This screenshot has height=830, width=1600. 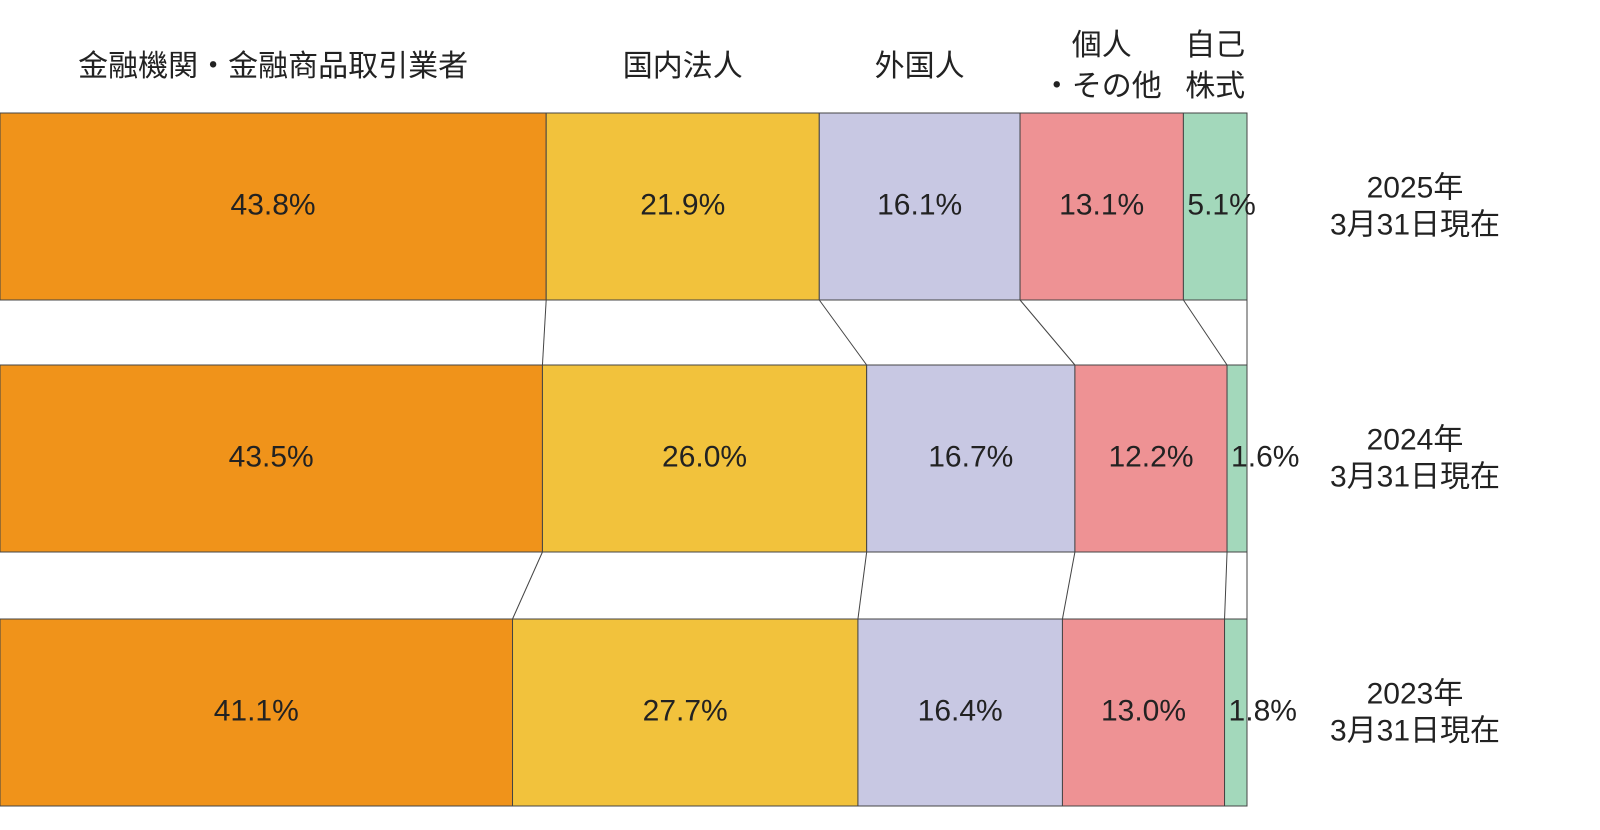 What do you see at coordinates (1215, 86) in the screenshot?
I see `legend-label: 株式` at bounding box center [1215, 86].